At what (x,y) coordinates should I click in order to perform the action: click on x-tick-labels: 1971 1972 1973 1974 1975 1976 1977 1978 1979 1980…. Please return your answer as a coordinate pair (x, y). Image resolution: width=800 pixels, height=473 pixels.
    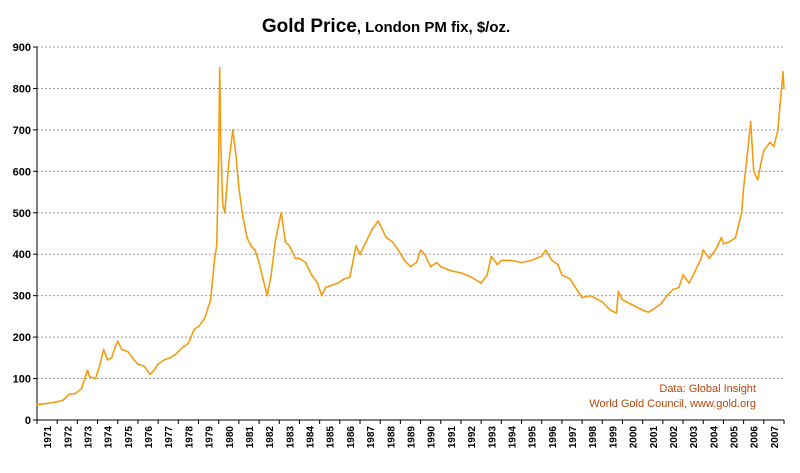
    Looking at the image, I should click on (412, 437).